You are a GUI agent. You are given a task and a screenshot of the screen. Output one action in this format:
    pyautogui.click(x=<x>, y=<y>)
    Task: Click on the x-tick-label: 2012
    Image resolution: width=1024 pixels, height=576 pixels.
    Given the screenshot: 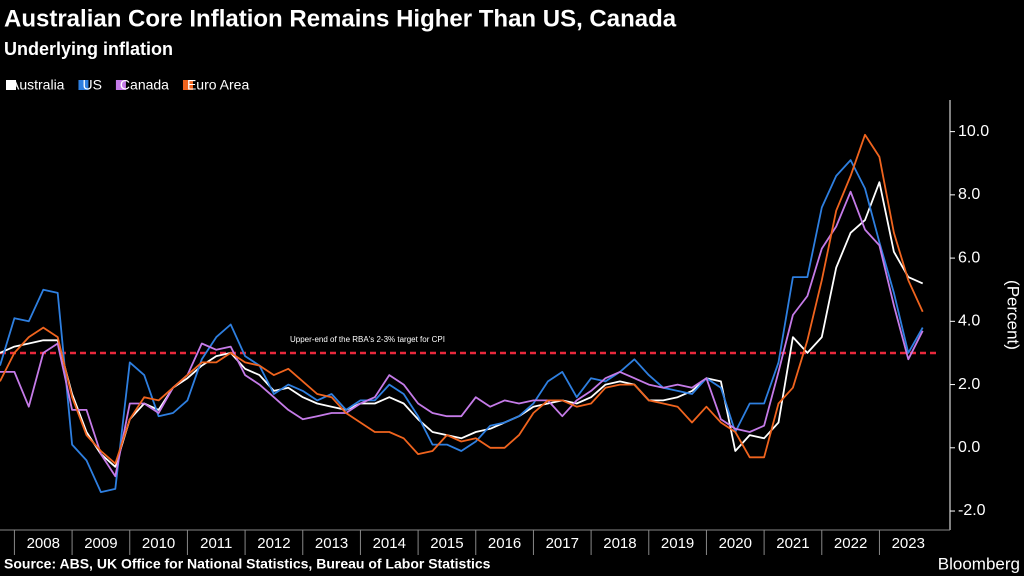 What is the action you would take?
    pyautogui.click(x=273, y=543)
    